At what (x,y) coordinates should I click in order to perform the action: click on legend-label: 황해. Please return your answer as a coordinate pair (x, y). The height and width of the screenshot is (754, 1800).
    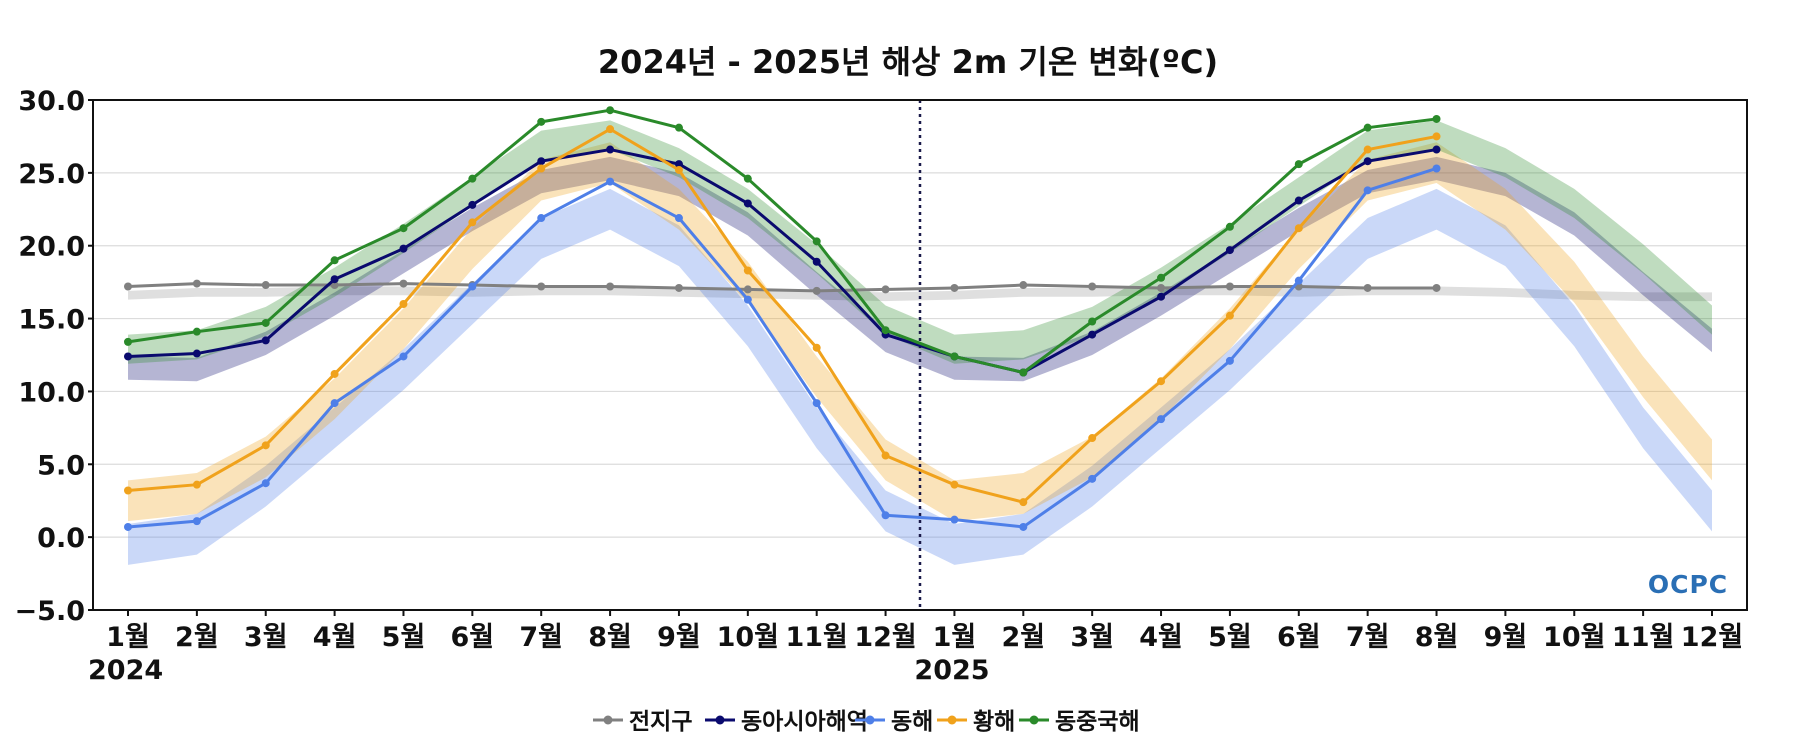
    Looking at the image, I should click on (994, 722).